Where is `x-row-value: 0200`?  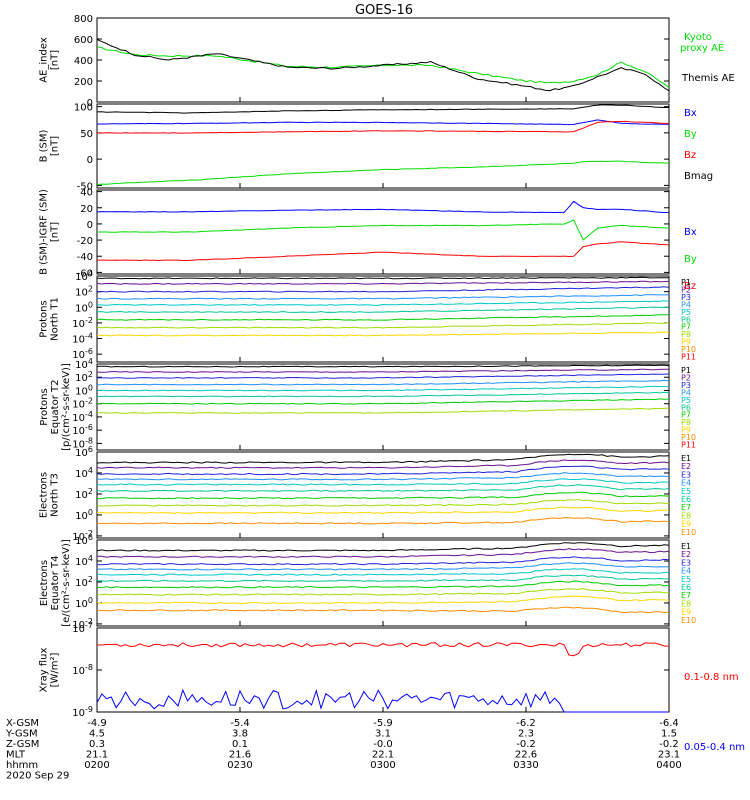
x-row-value: 0200 is located at coordinates (96, 765).